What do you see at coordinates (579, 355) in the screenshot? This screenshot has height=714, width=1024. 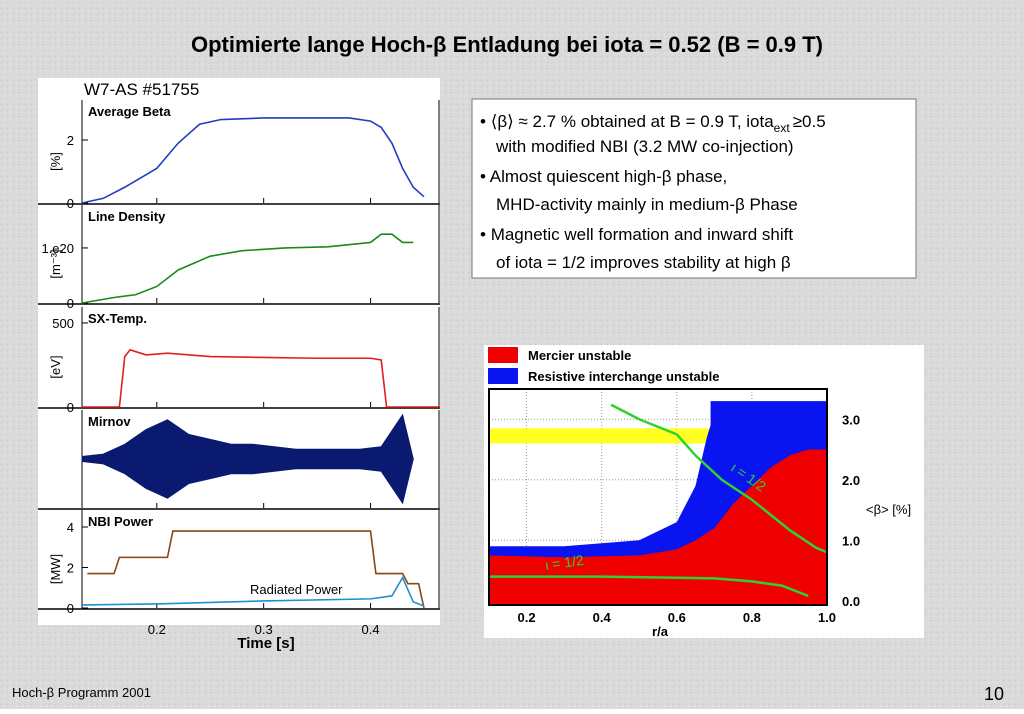 I see `legend-label: Mercier unstable` at bounding box center [579, 355].